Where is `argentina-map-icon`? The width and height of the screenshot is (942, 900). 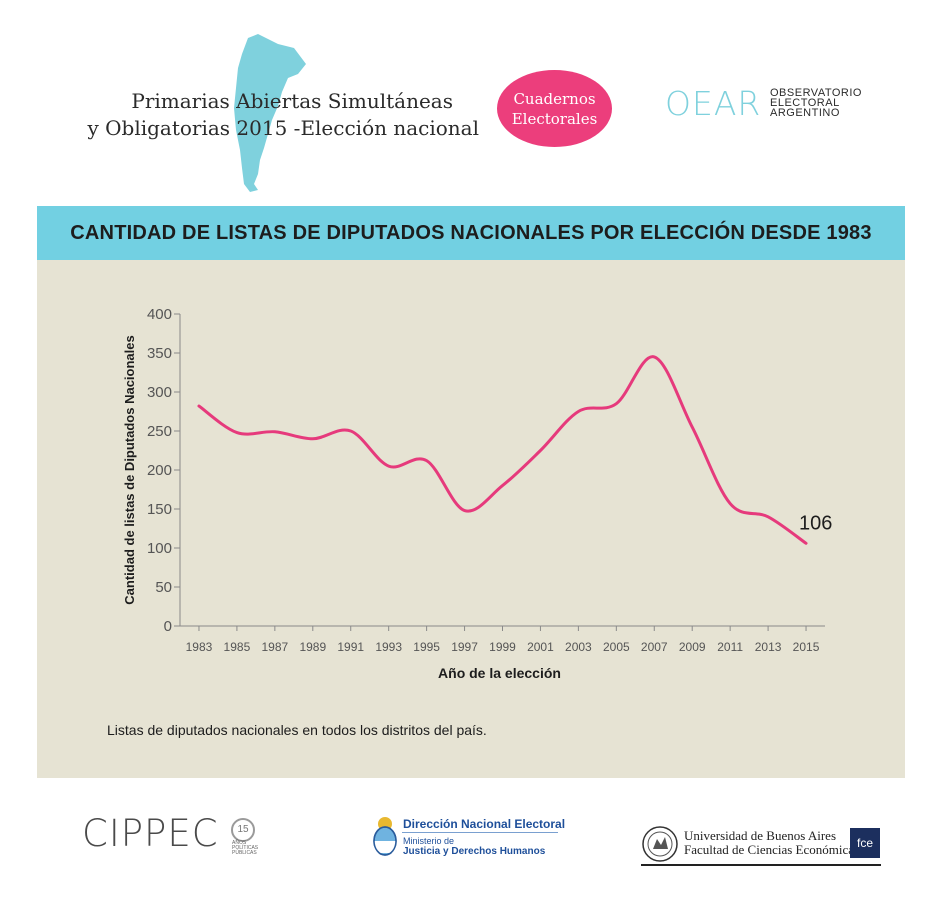
argentina-map-icon is located at coordinates (270, 113).